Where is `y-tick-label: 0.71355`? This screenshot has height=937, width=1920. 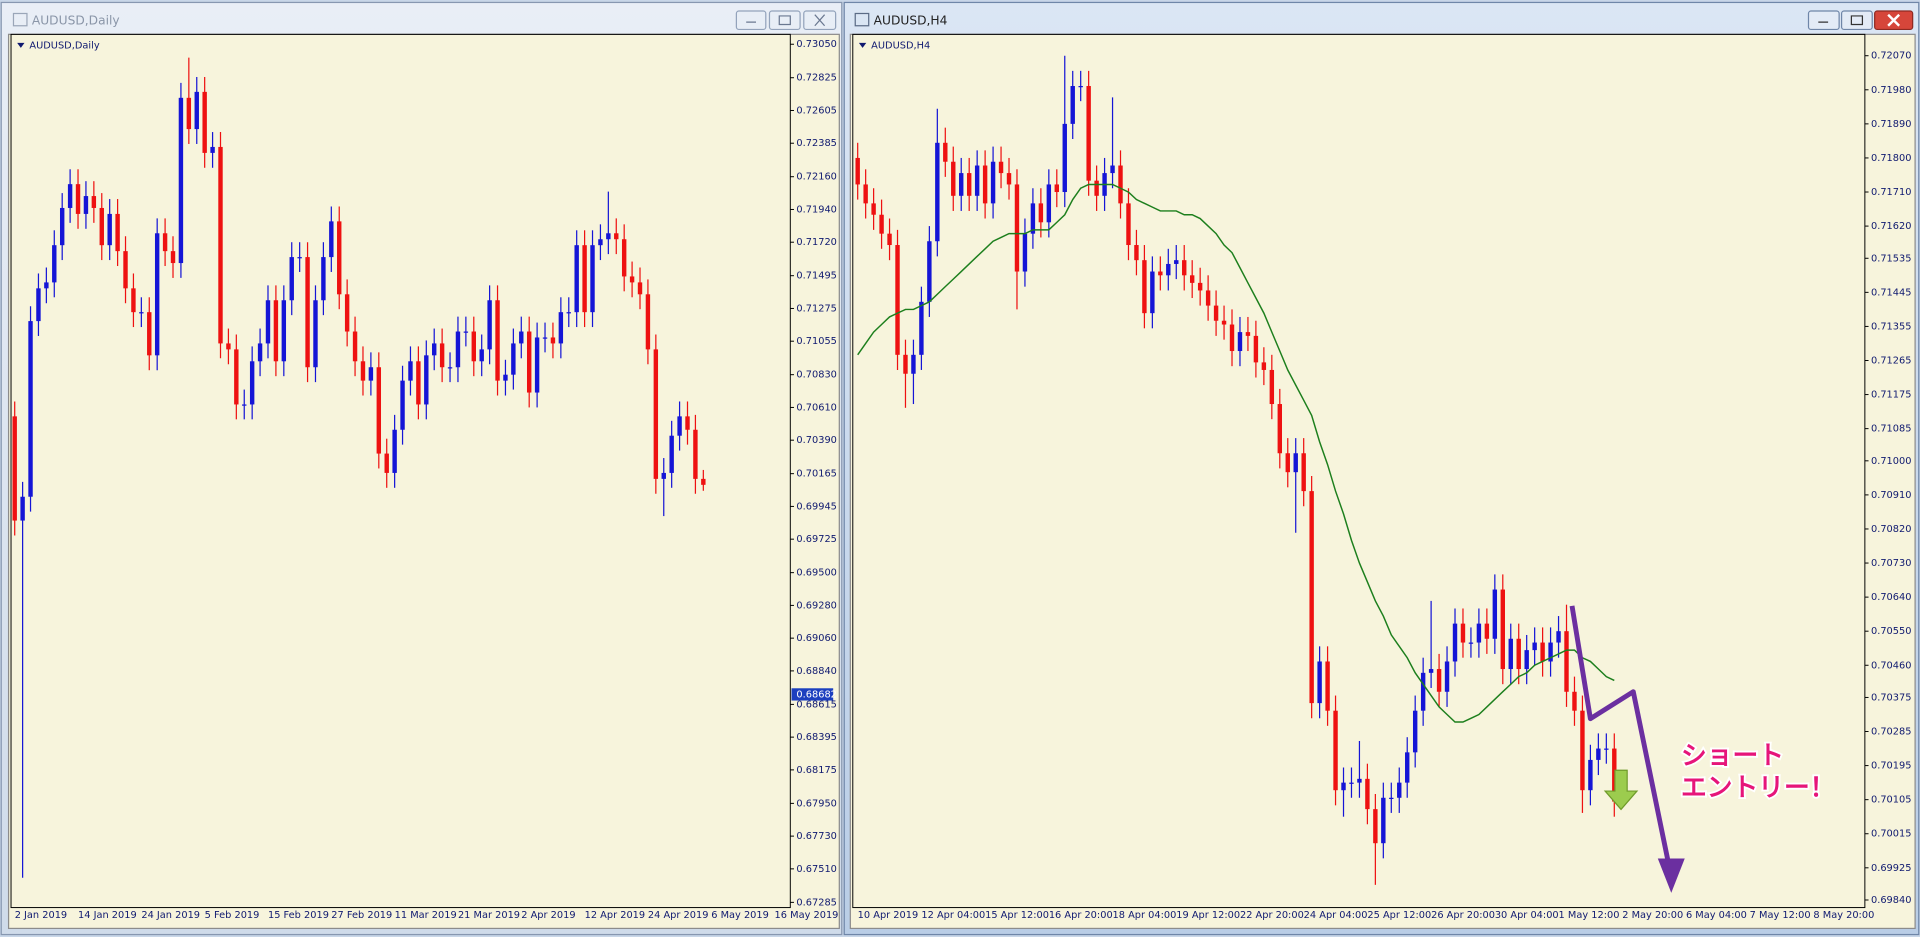
y-tick-label: 0.71355 is located at coordinates (1891, 326).